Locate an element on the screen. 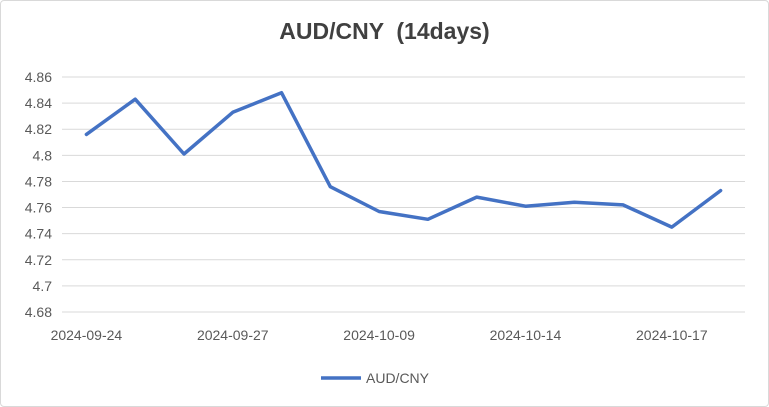  y-tick-label: 4.8 is located at coordinates (43, 155).